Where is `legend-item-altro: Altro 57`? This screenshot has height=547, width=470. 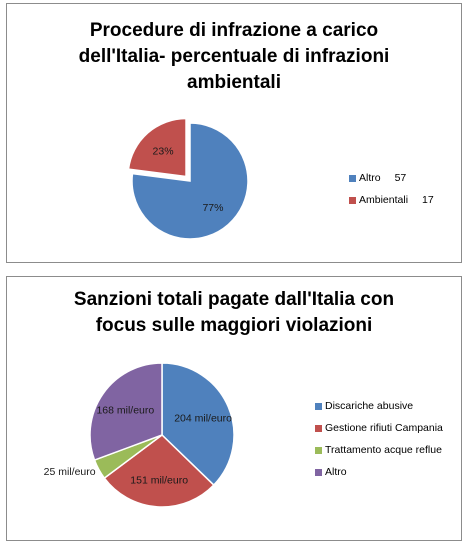
legend-item-altro: Altro 57 is located at coordinates (391, 178).